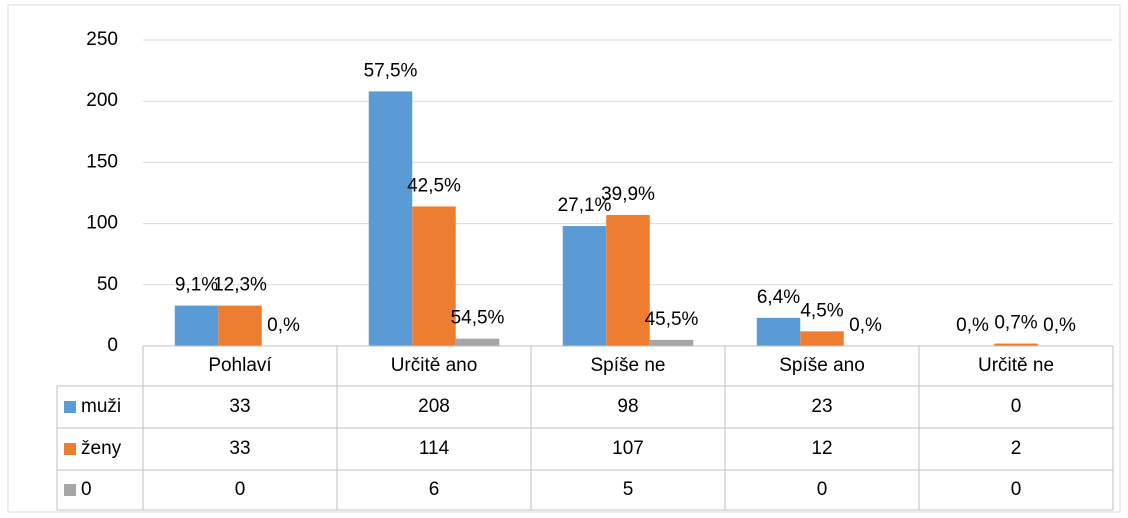  Describe the element at coordinates (628, 489) in the screenshot. I see `table-cell: 5` at that location.